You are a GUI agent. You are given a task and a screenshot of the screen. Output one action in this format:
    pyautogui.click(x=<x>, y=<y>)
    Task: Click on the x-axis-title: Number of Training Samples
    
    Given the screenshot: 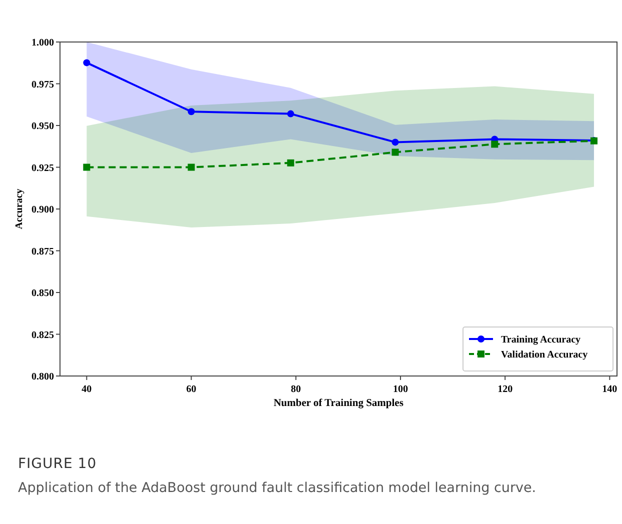 What is the action you would take?
    pyautogui.click(x=339, y=403)
    